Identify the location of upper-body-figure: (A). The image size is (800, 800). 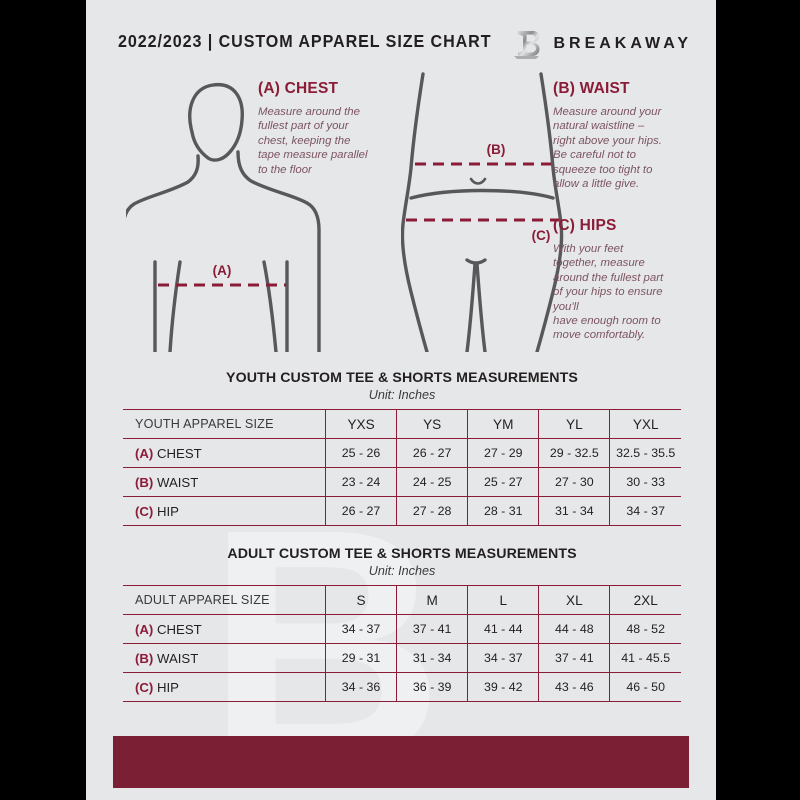
(223, 217).